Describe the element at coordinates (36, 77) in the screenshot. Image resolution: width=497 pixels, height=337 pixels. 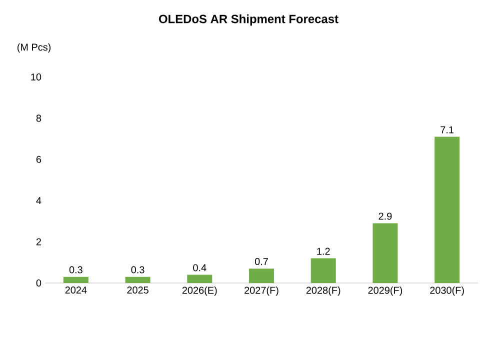
I see `y-tick-label: 10` at that location.